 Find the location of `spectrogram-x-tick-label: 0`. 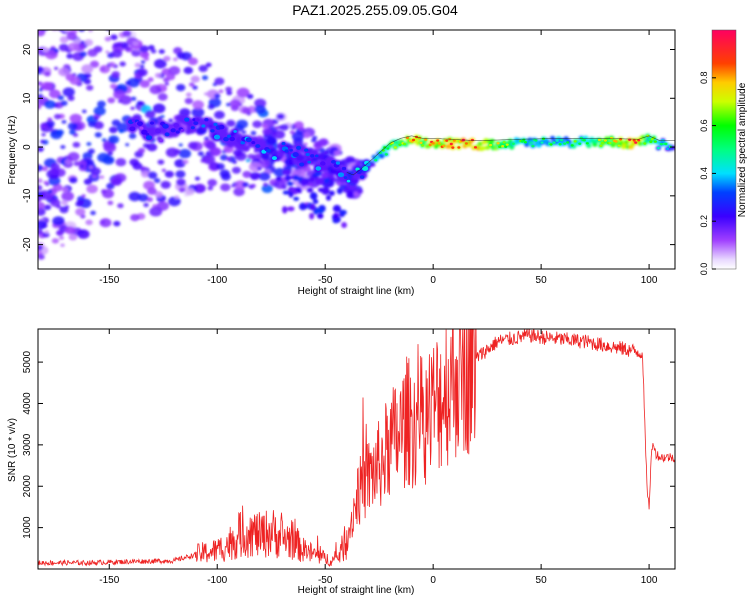

spectrogram-x-tick-label: 0 is located at coordinates (433, 280).